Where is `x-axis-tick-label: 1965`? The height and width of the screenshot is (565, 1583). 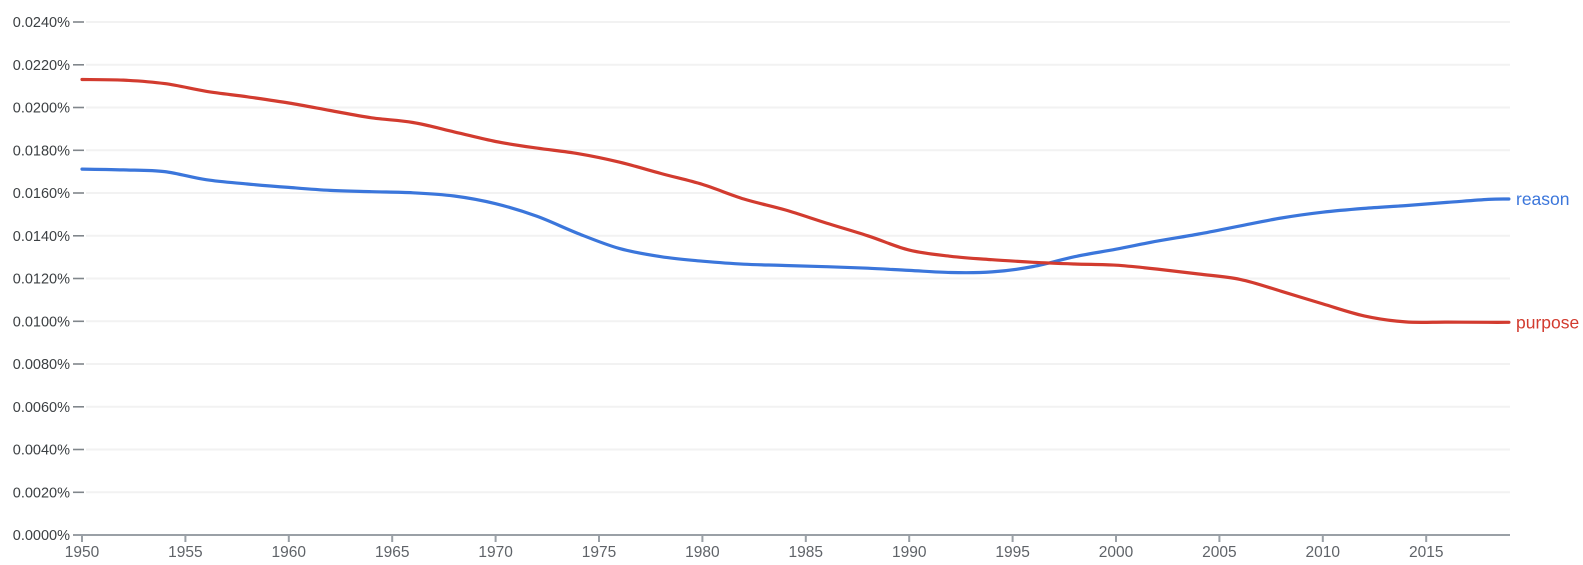
x-axis-tick-label: 1965 is located at coordinates (392, 552).